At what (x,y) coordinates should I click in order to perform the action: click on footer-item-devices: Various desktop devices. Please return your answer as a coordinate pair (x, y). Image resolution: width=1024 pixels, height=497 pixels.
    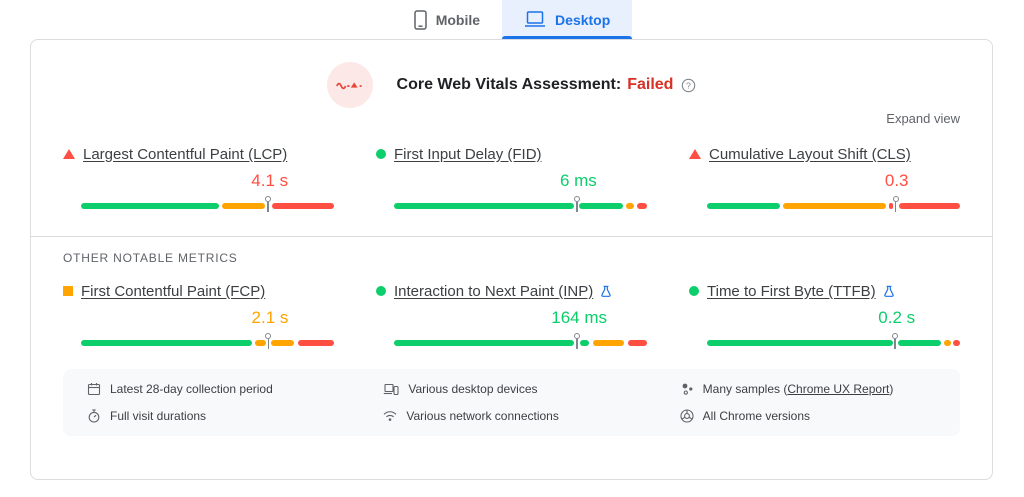
    Looking at the image, I should click on (511, 389).